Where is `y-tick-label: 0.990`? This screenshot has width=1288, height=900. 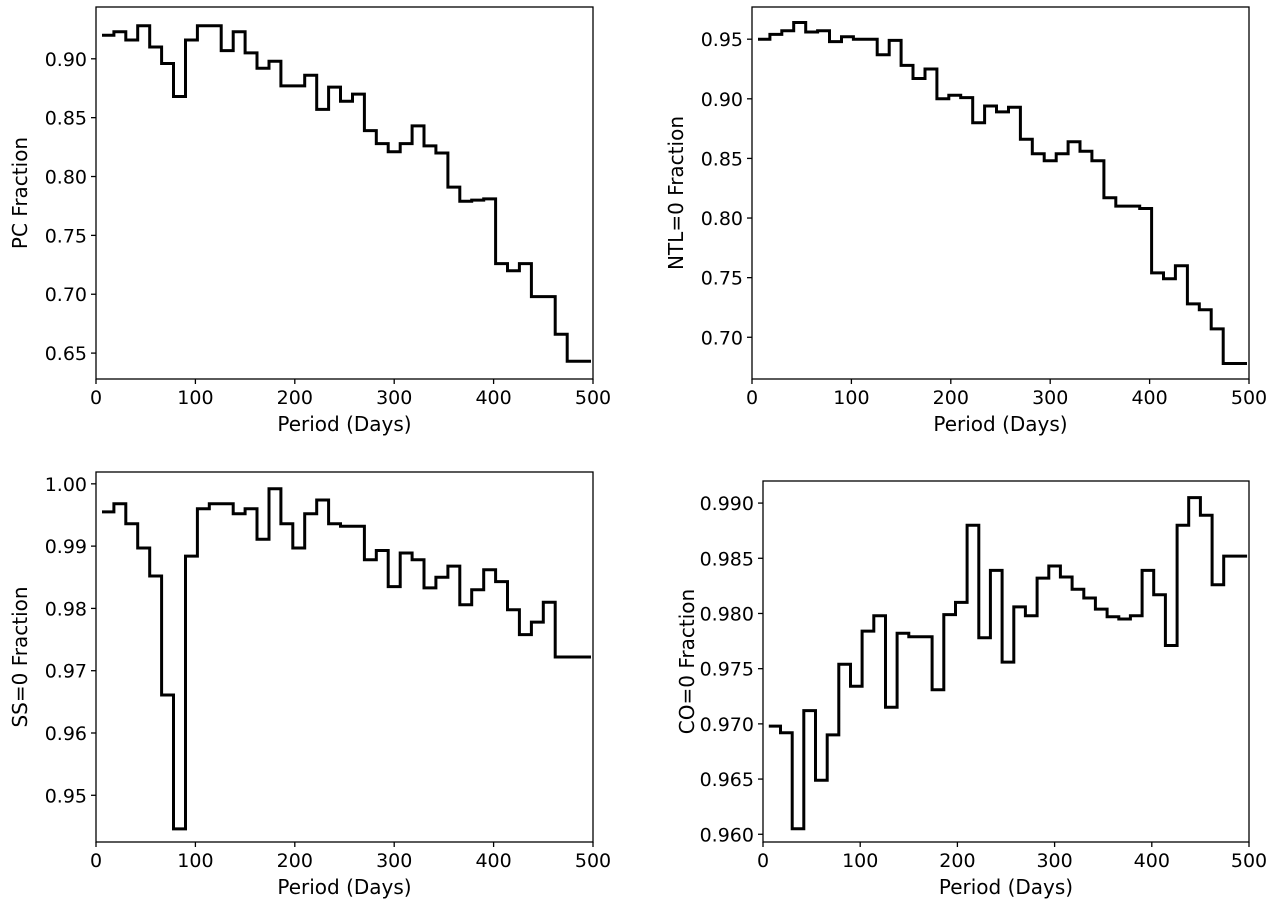
y-tick-label: 0.990 is located at coordinates (727, 504).